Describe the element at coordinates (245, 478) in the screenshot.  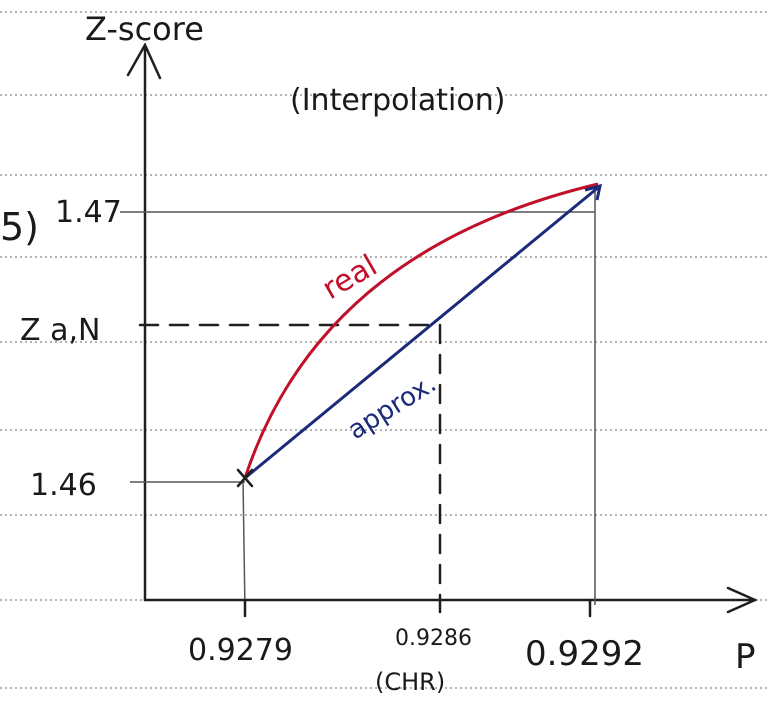
I see `point-marker` at that location.